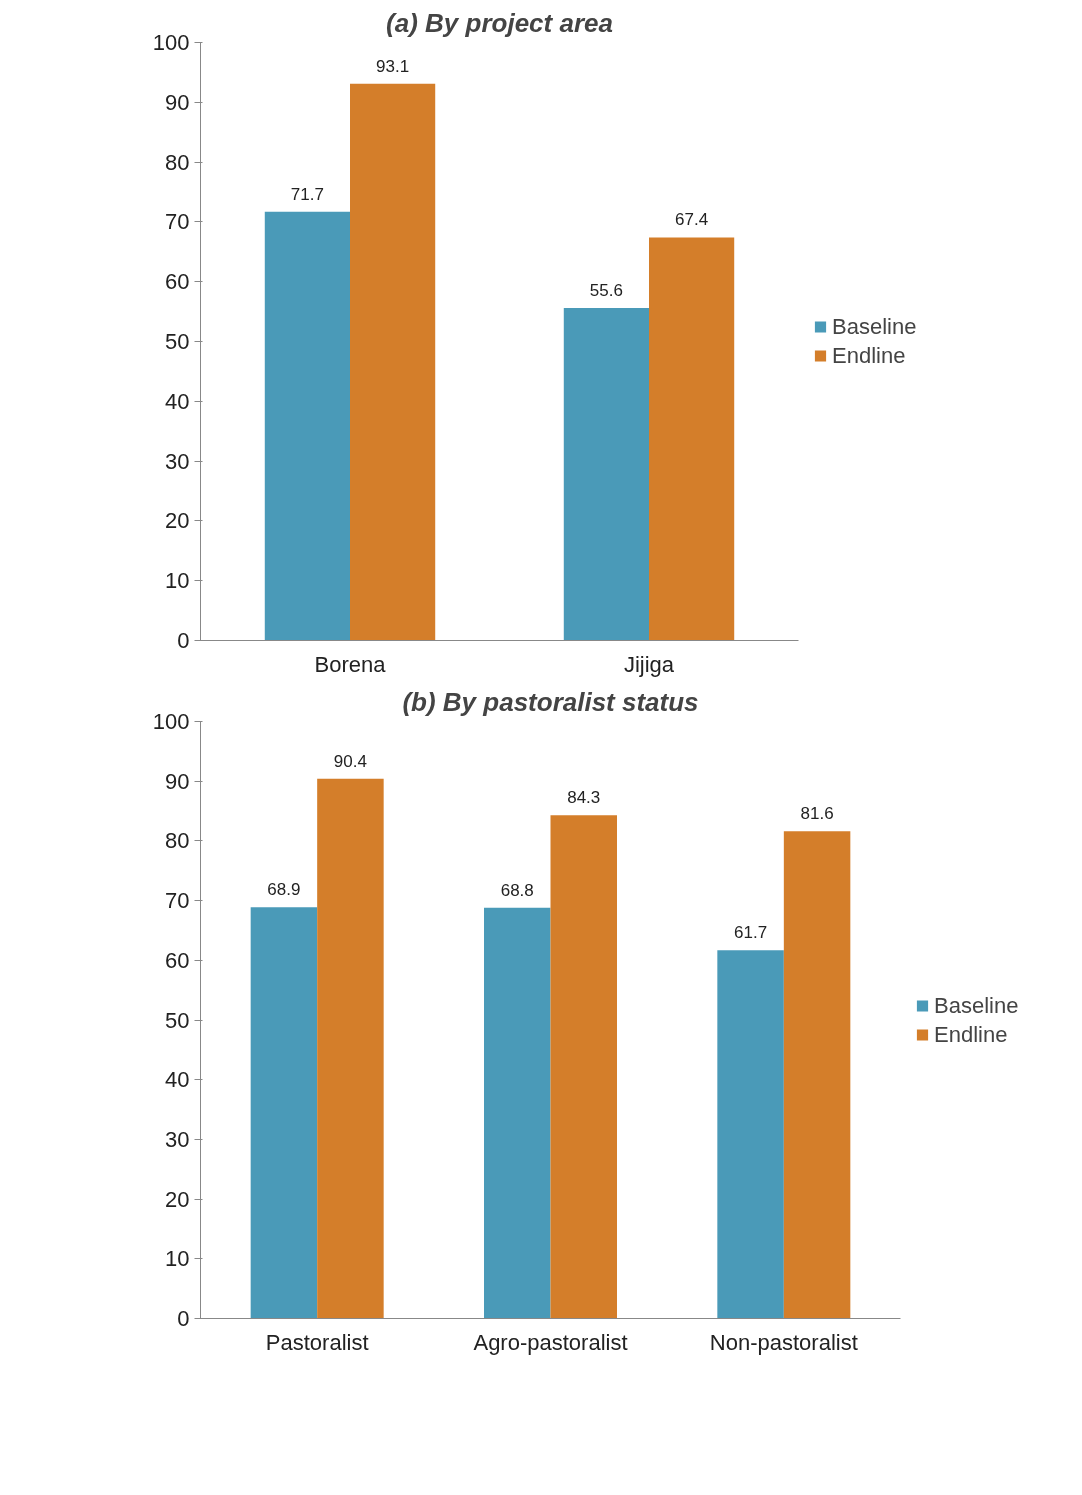 The image size is (1082, 1495). What do you see at coordinates (606, 291) in the screenshot?
I see `data-label: 55.6` at bounding box center [606, 291].